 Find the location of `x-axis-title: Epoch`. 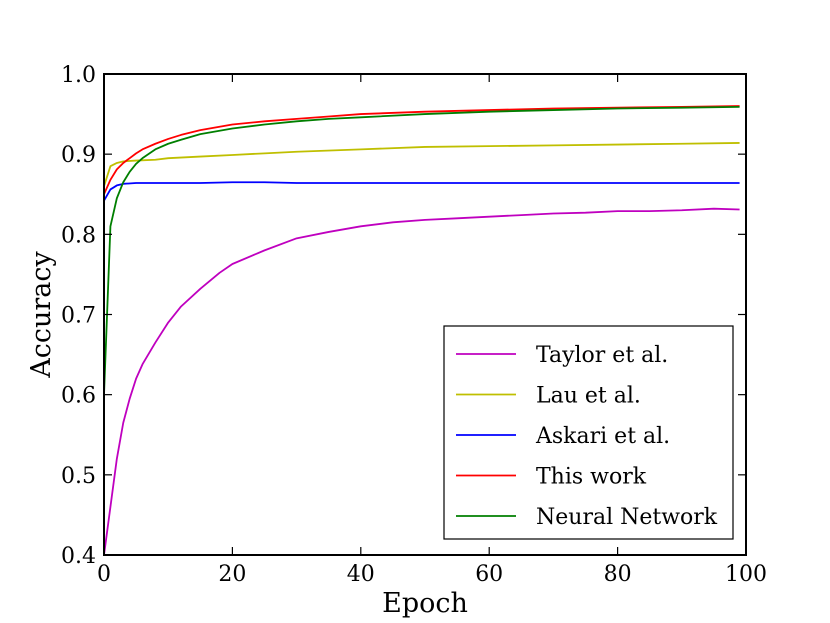

x-axis-title: Epoch is located at coordinates (425, 603).